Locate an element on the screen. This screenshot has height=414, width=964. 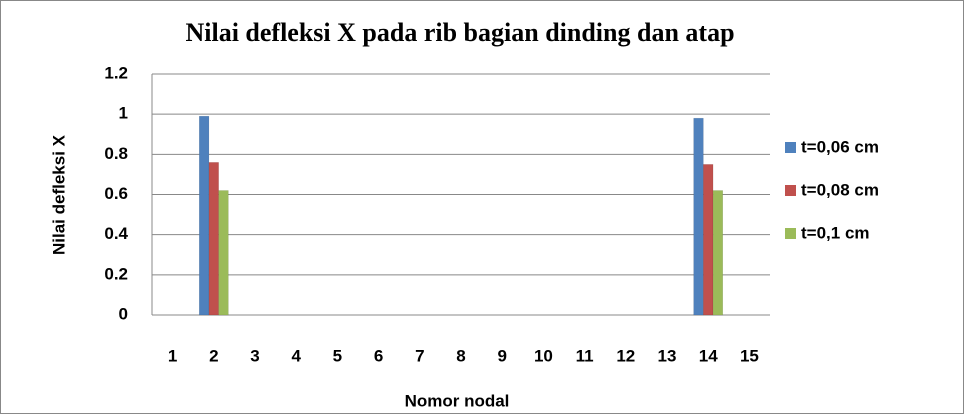
legend-label: t=0,06 cm is located at coordinates (840, 146).